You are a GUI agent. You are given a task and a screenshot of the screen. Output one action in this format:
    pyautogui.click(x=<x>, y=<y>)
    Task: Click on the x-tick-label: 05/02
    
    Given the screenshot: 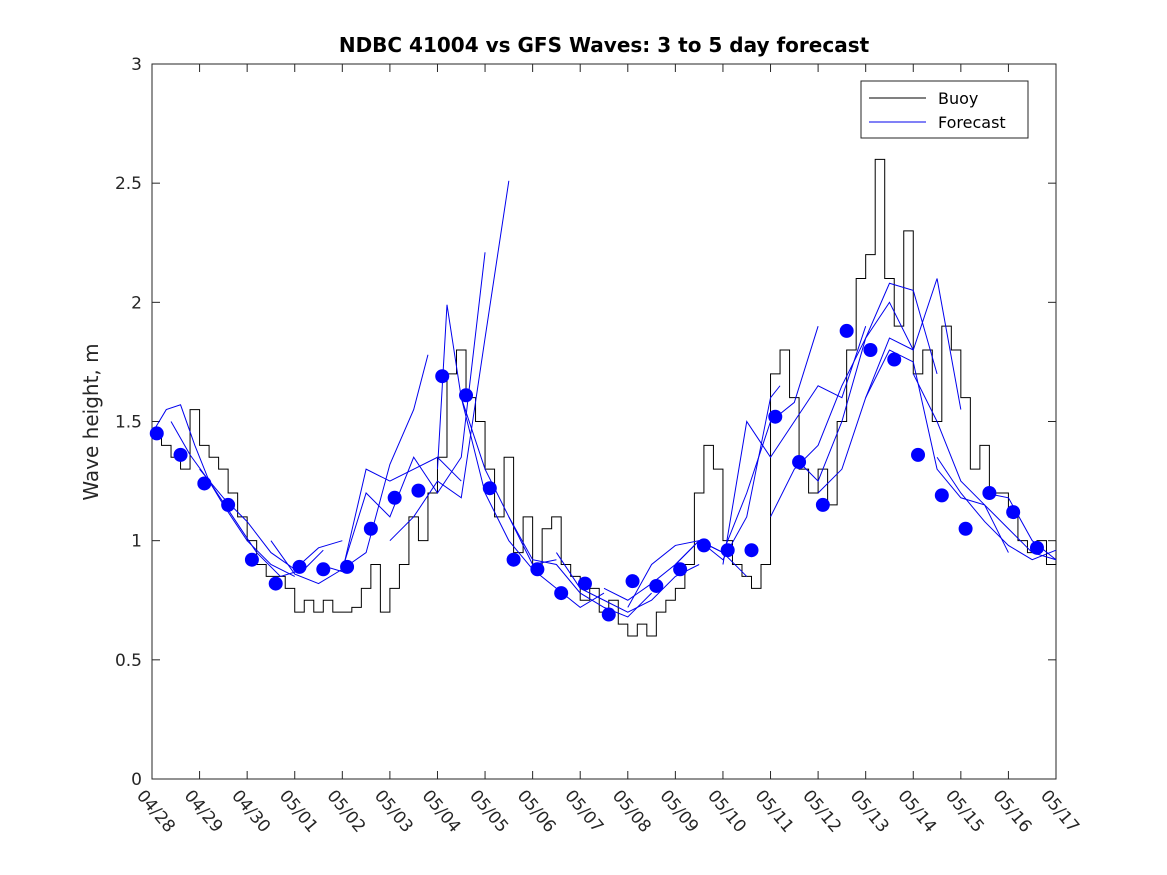 What is the action you would take?
    pyautogui.click(x=345, y=811)
    